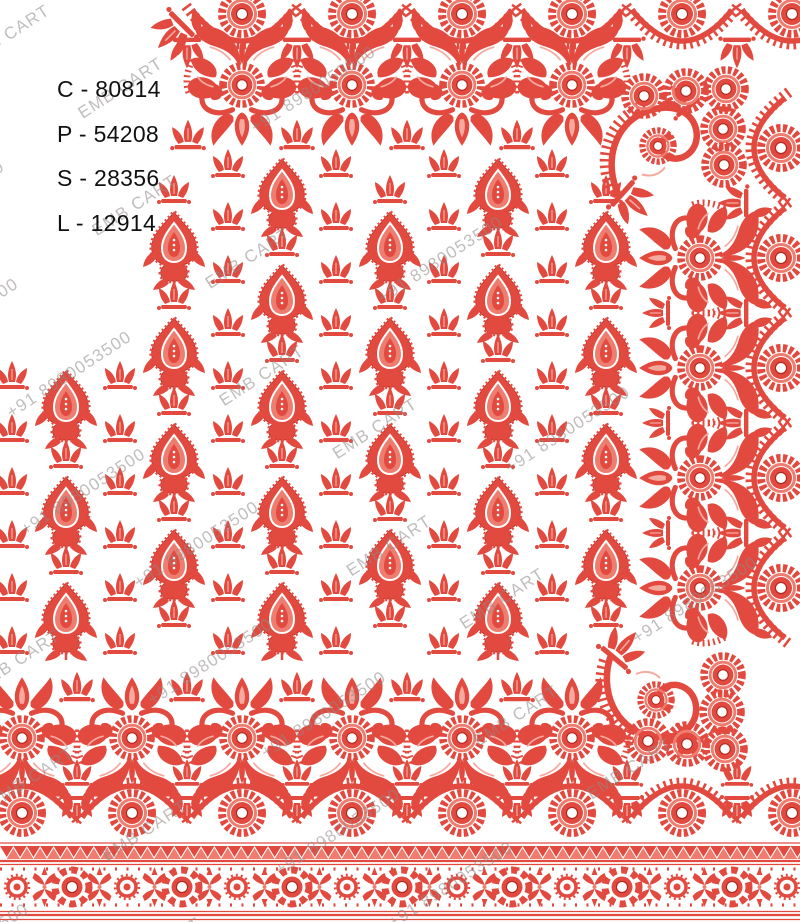 The width and height of the screenshot is (800, 922). What do you see at coordinates (400, 851) in the screenshot?
I see `strip-zigzag` at bounding box center [400, 851].